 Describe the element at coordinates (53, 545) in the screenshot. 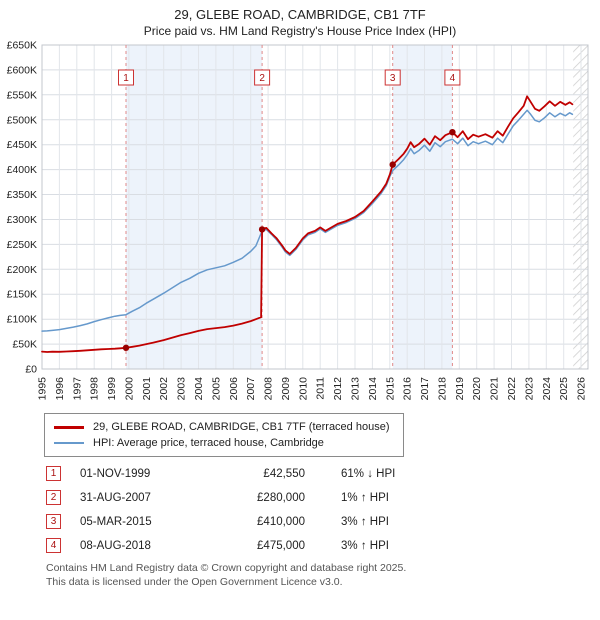

I see `sale-number-badge: 4` at that location.